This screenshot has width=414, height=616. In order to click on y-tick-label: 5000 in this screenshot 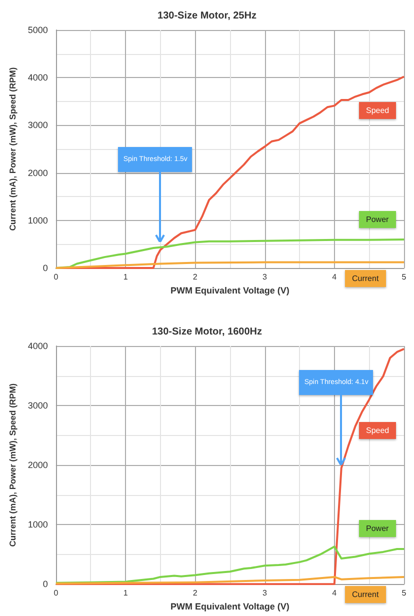, I will do `click(38, 30)`.